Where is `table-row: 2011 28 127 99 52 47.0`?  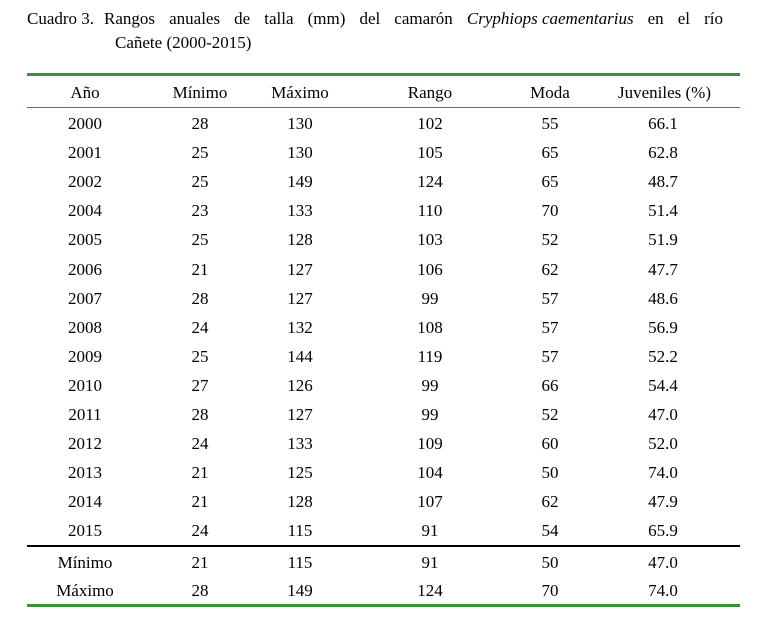
table-row: 2011 28 127 99 52 47.0 is located at coordinates (382, 414).